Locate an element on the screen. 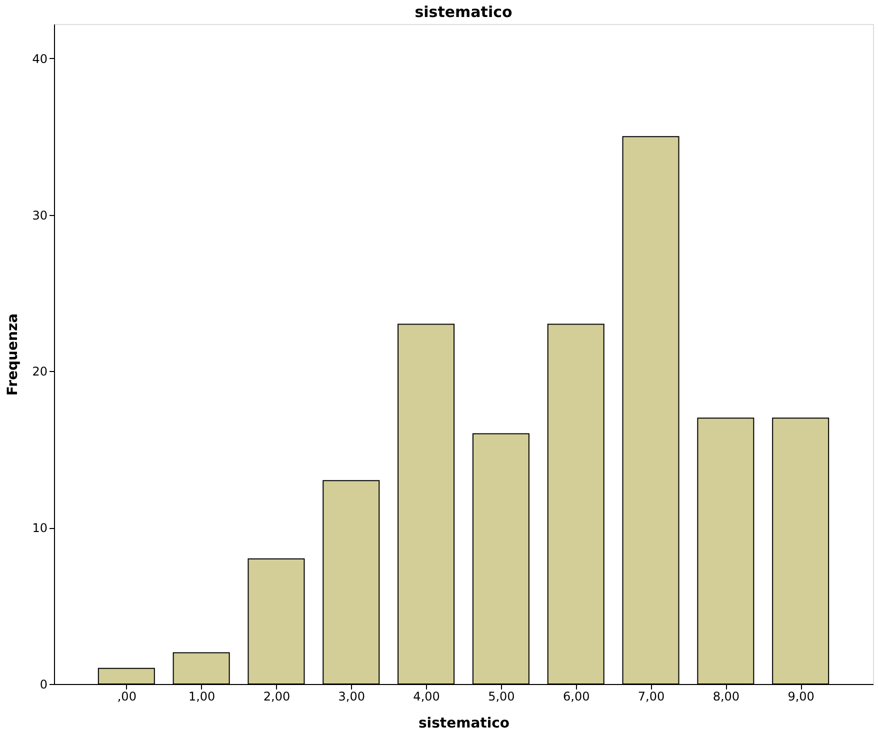 This screenshot has width=878, height=735. x-tick-label: 2,00 is located at coordinates (276, 697).